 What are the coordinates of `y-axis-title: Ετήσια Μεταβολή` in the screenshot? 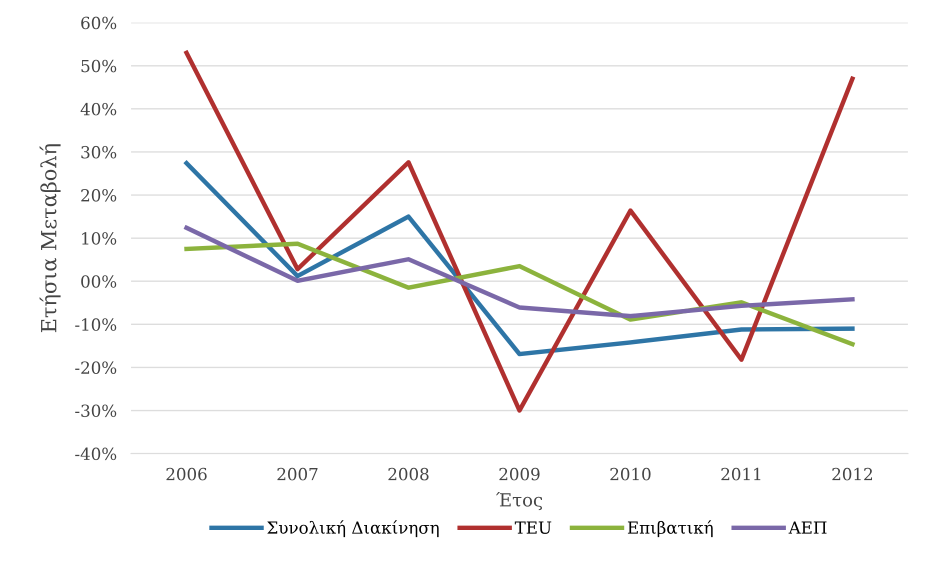 It's located at (50, 238).